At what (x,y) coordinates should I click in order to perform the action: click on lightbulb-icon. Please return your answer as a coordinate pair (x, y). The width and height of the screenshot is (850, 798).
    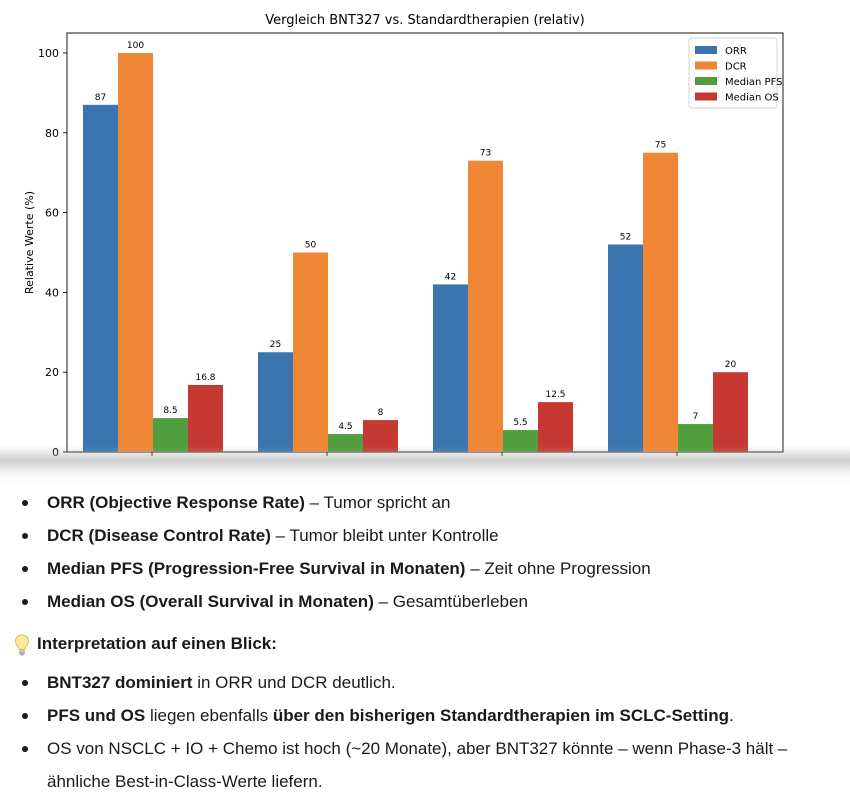
    Looking at the image, I should click on (22, 645).